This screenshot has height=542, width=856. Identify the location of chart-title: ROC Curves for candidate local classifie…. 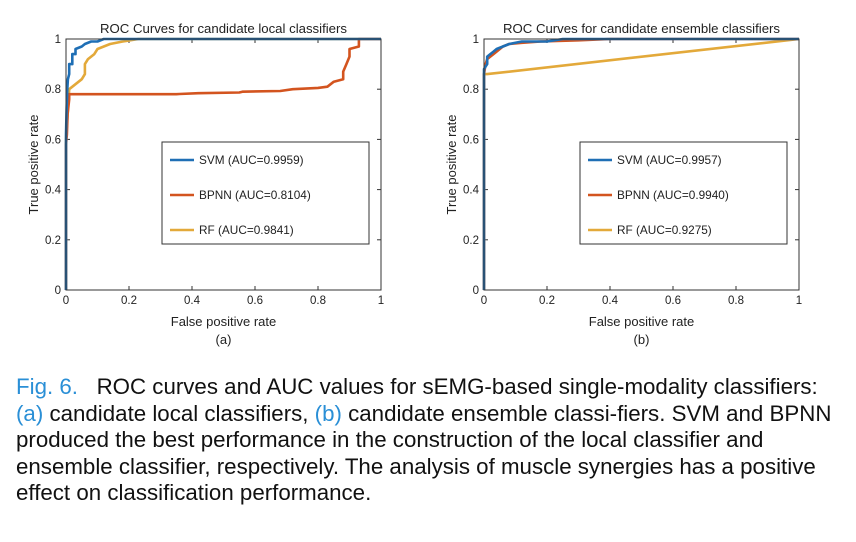
(223, 28).